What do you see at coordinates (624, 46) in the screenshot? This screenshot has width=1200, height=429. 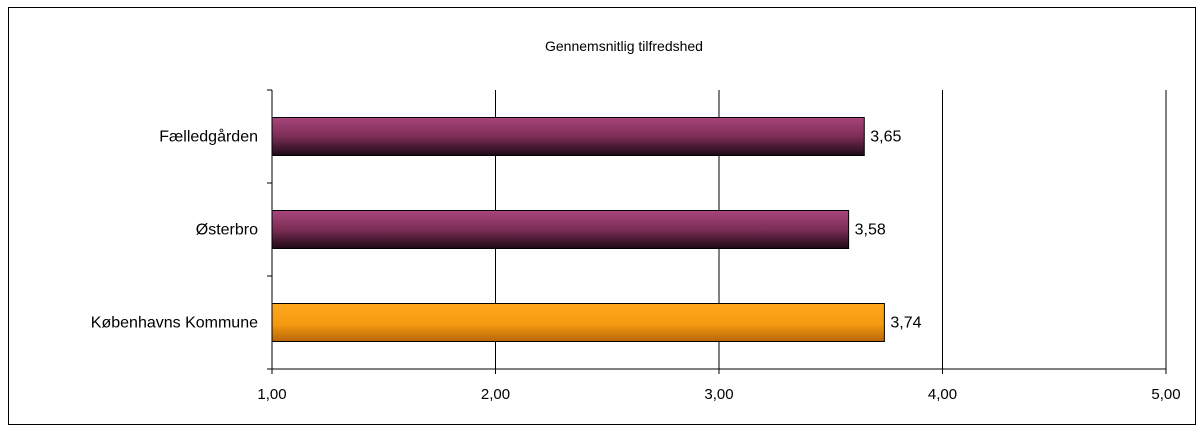 I see `chart-title: Gennemsnitlig tilfredshed` at bounding box center [624, 46].